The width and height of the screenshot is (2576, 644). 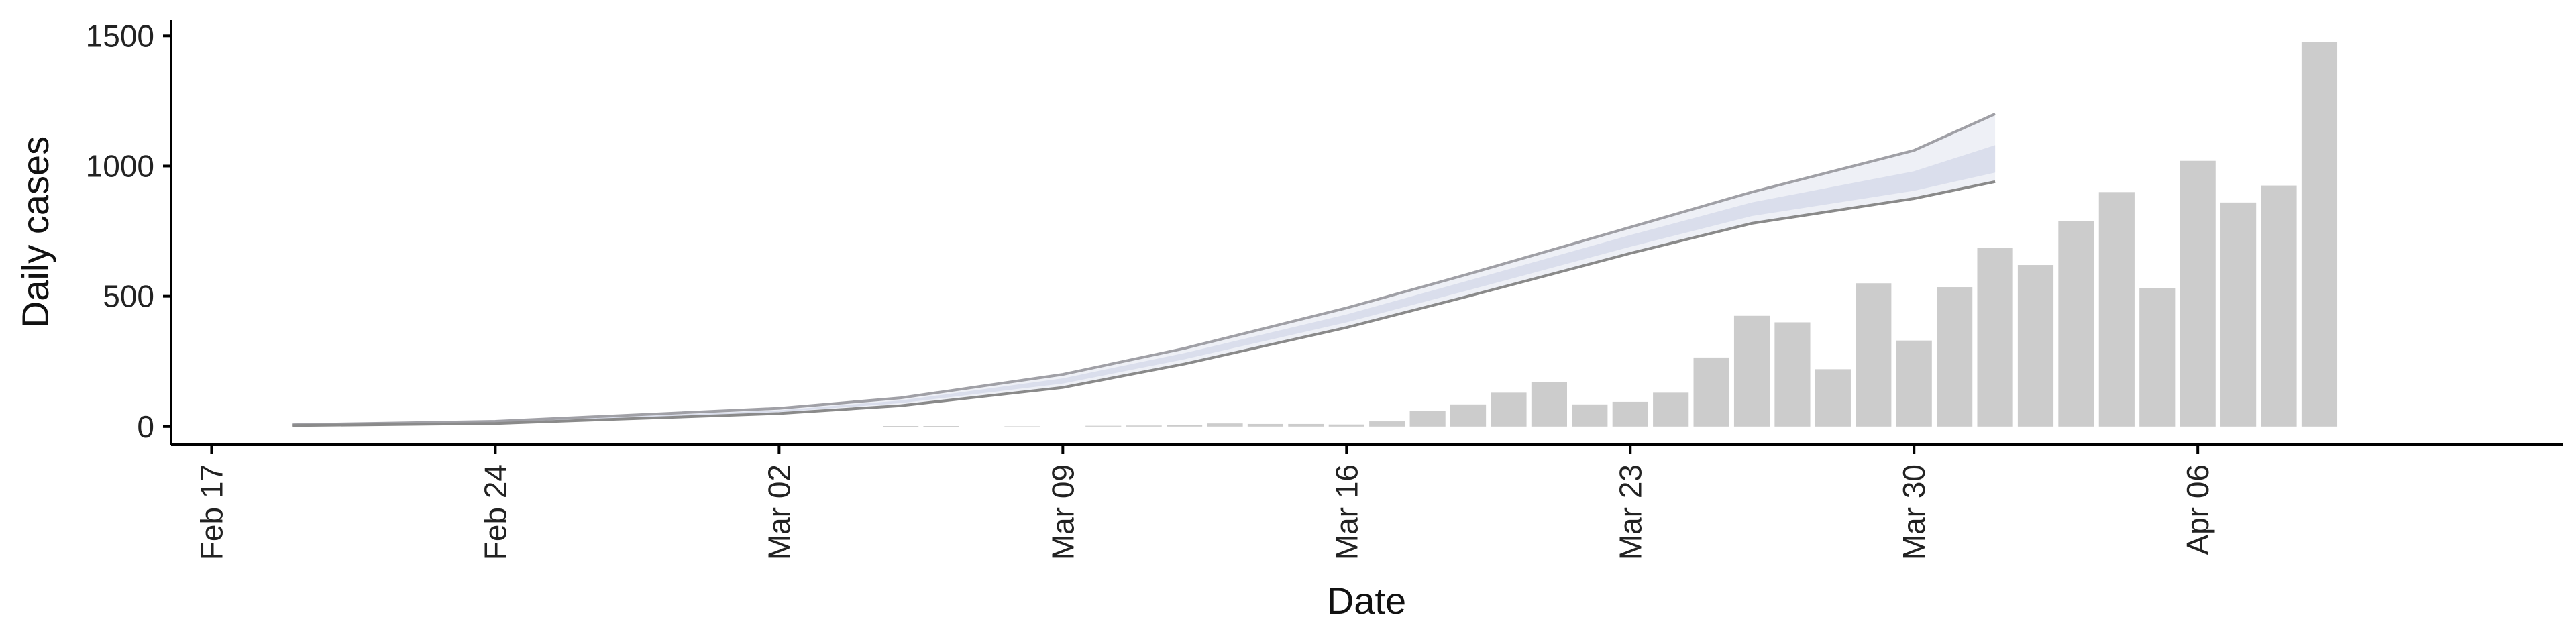 I want to click on x-tick-label: Mar 23, so click(x=1630, y=512).